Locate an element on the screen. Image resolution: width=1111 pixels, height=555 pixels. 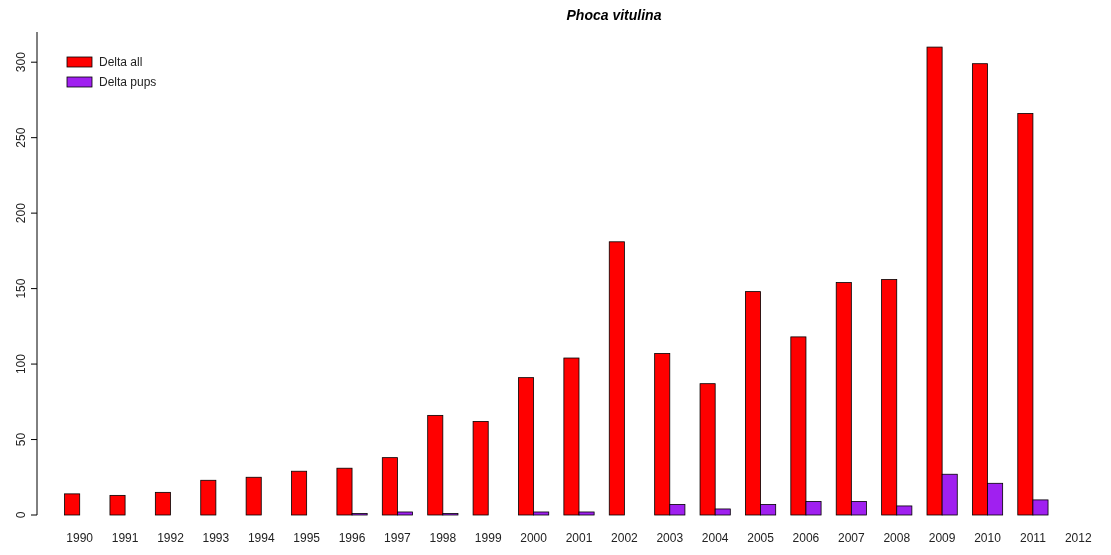
x-tick-label: 1990 is located at coordinates (80, 538).